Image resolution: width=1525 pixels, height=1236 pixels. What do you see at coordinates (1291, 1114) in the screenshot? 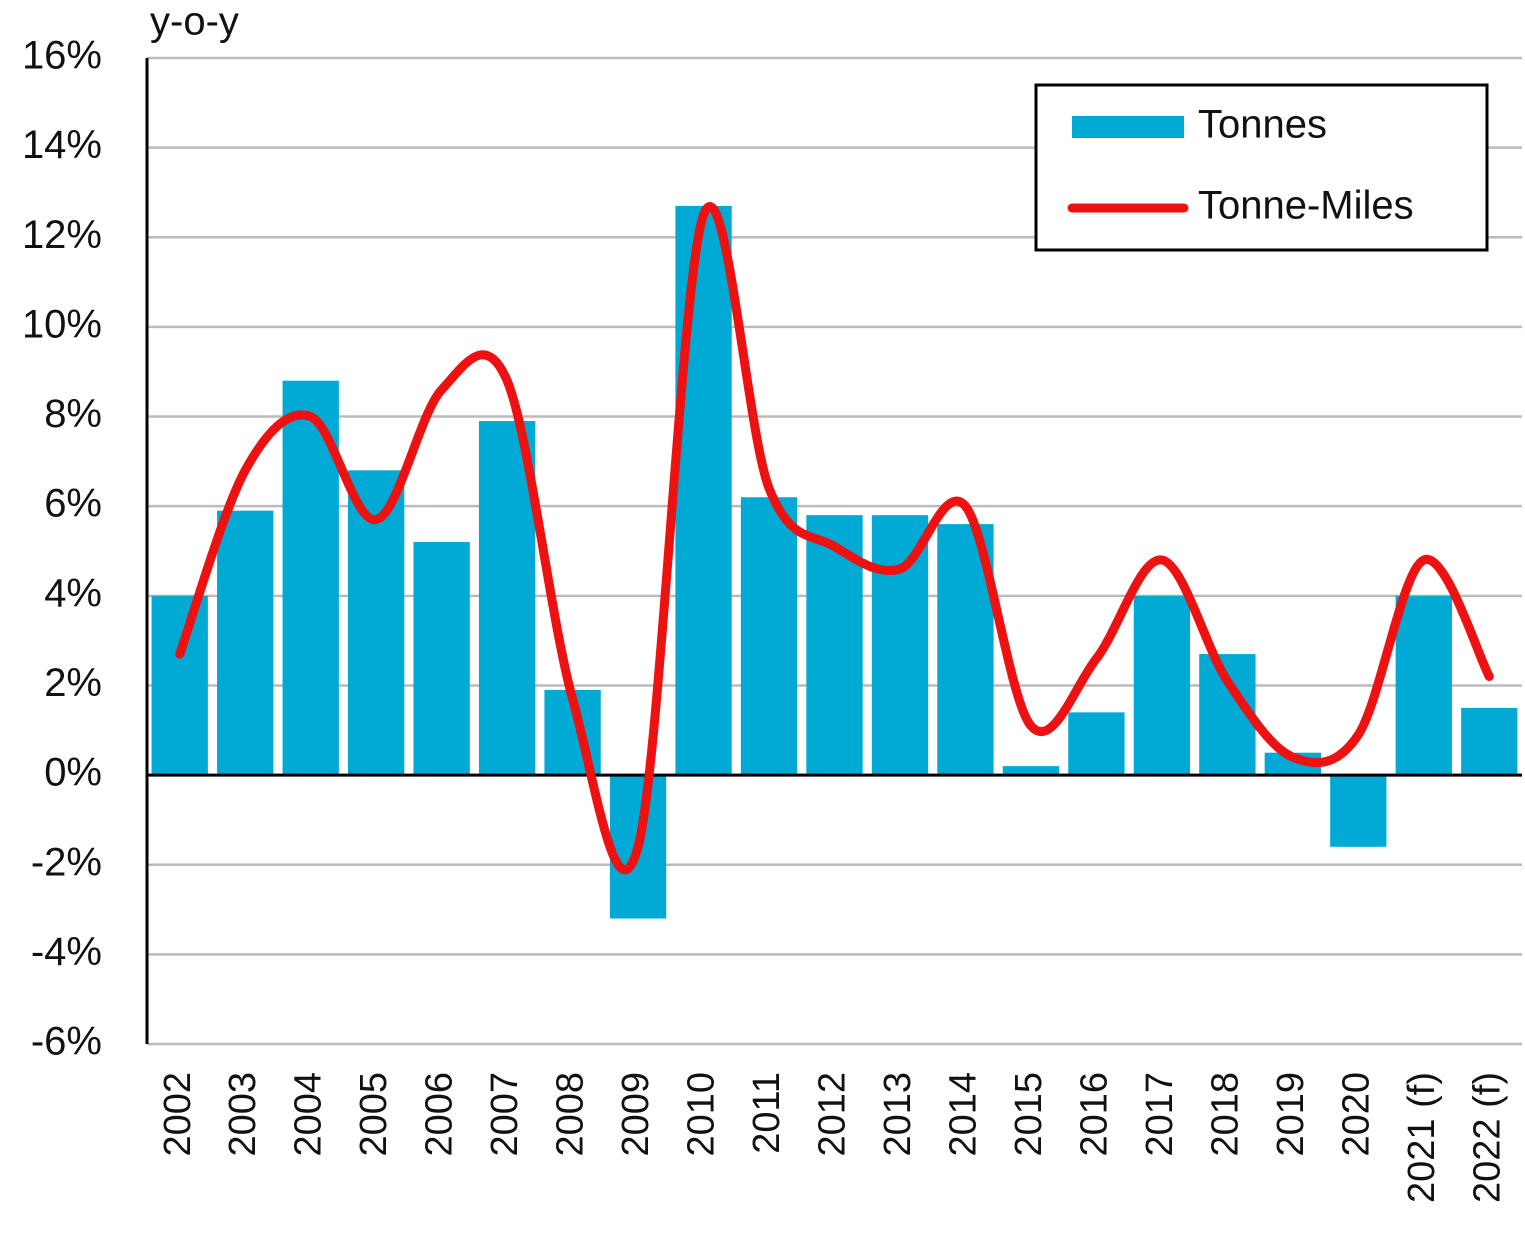
I see `x-tick-label: 2019` at bounding box center [1291, 1114].